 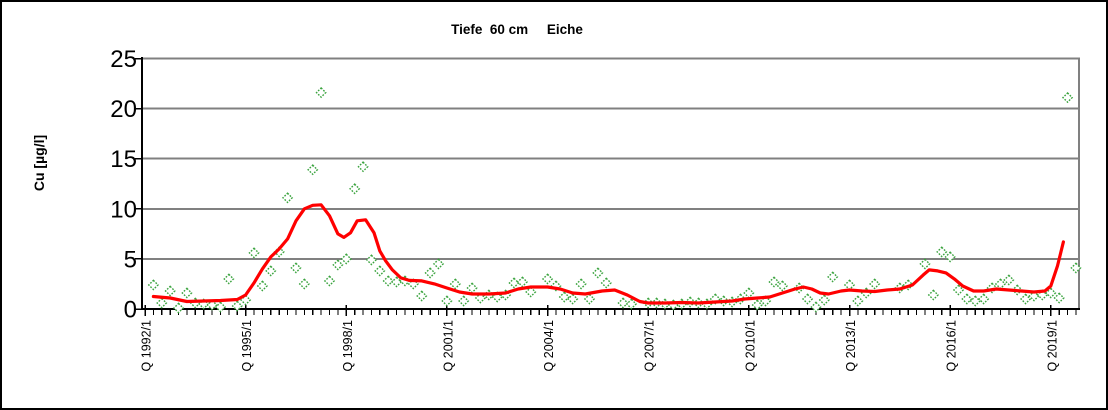 I want to click on chart-title: Tiefe 60 cm Eiche, so click(x=517, y=29).